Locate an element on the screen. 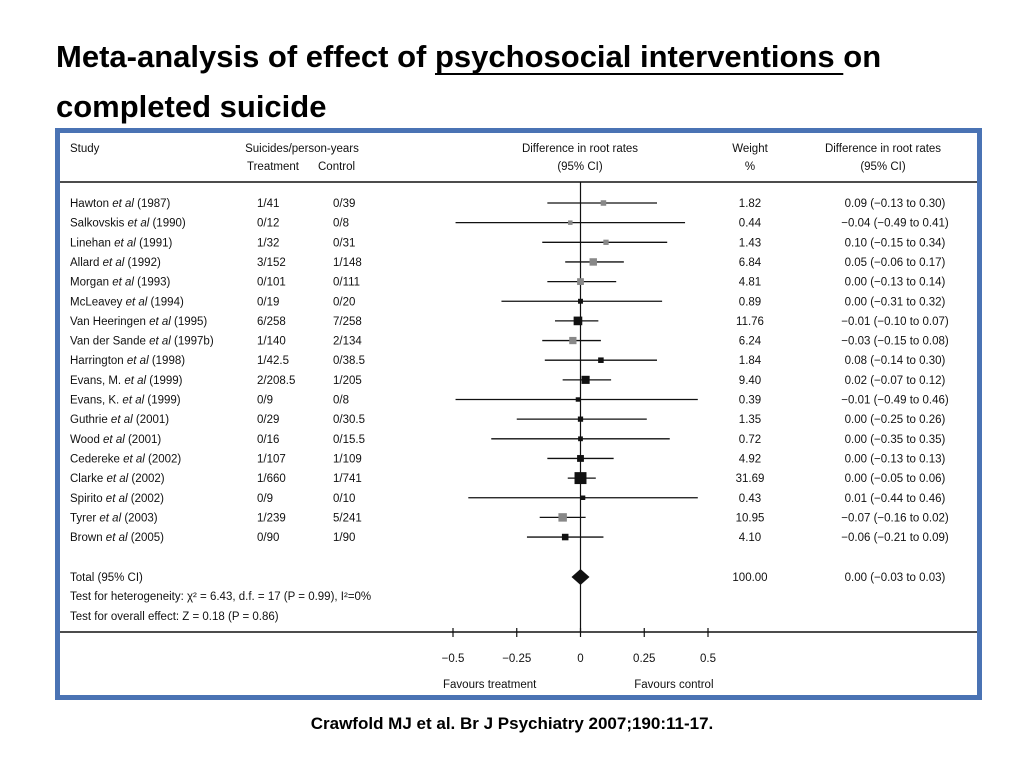 This screenshot has width=1024, height=768. study-ci-text: 0.00 (−0.25 to 0.26) is located at coordinates (895, 420).